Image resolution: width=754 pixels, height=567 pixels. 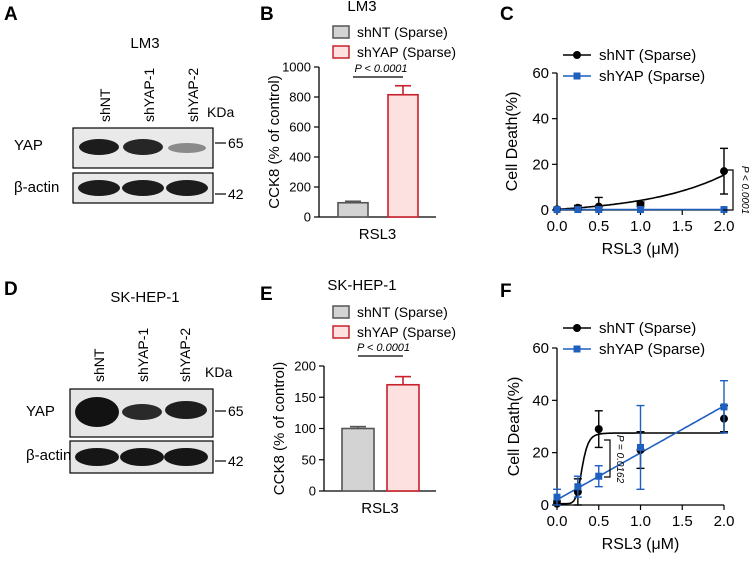 I want to click on blot-a-lane-1: shNT, so click(x=105, y=105).